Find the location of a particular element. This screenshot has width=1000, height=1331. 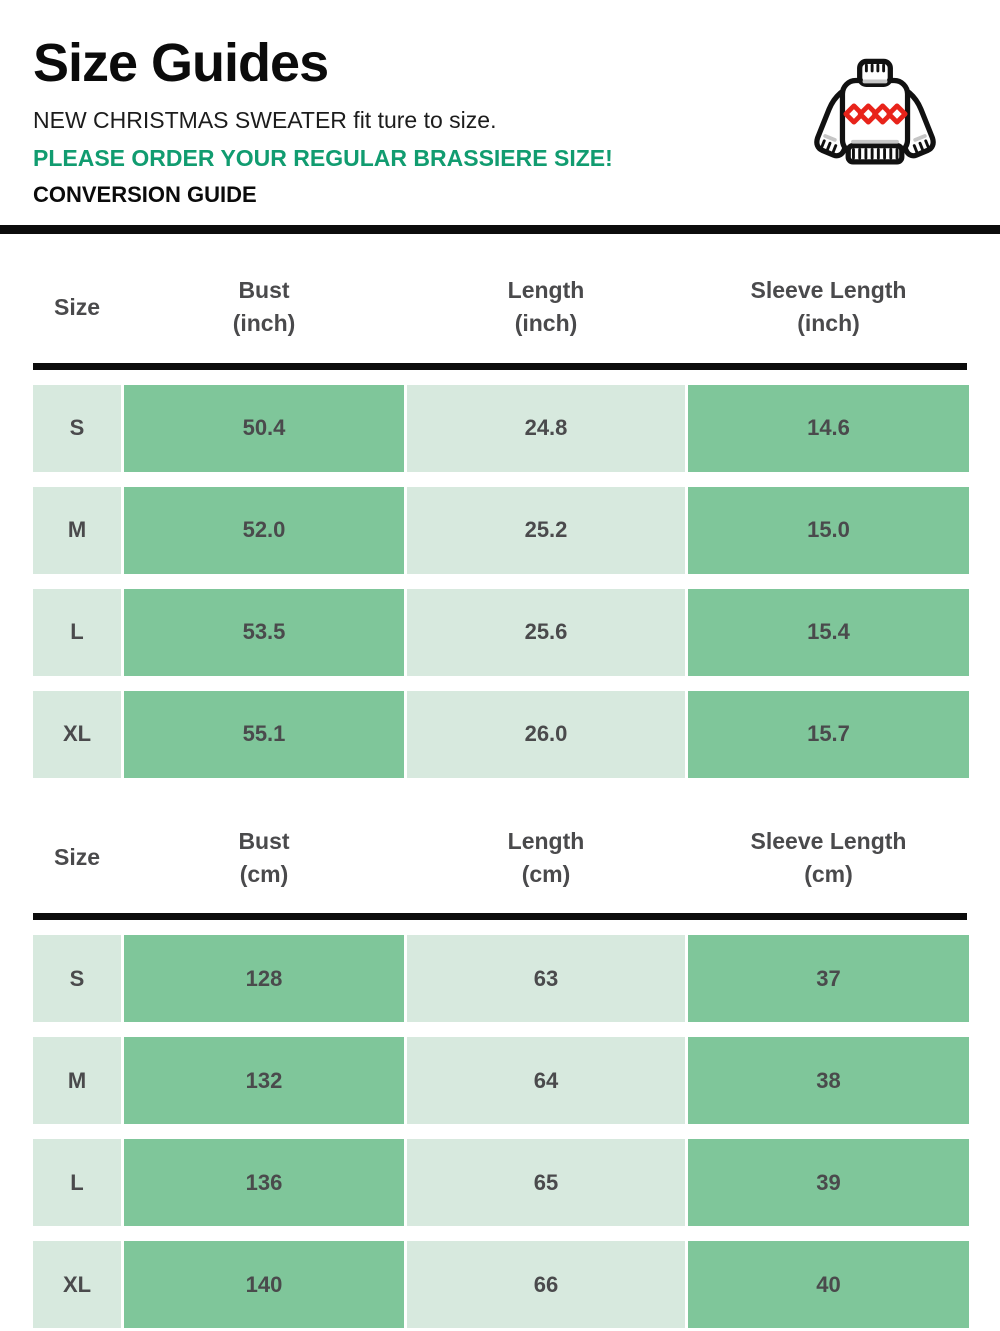

sleeve-length-value: 40 is located at coordinates (828, 1285).